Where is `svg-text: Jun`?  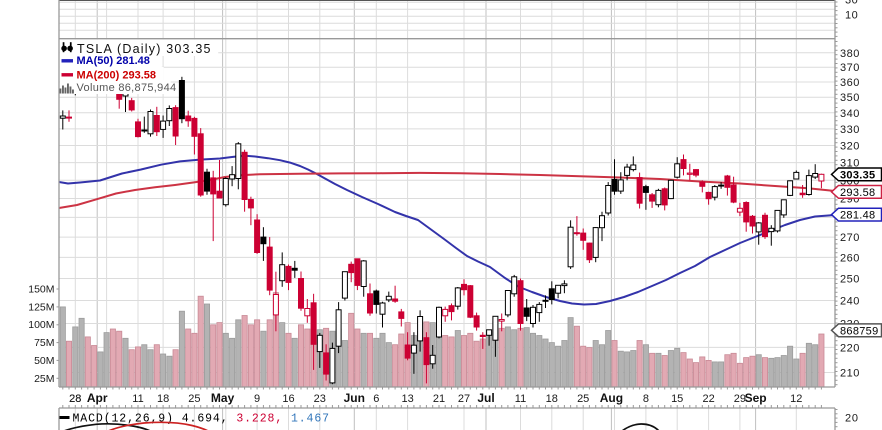
svg-text: Jun is located at coordinates (354, 398).